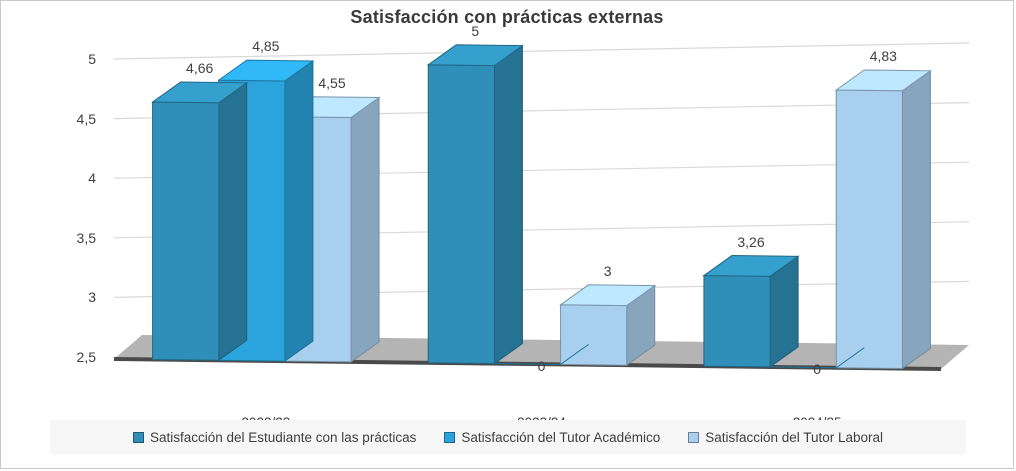 Image resolution: width=1016 pixels, height=471 pixels. Describe the element at coordinates (883, 55) in the screenshot. I see `bar-data-label: 4,83` at that location.